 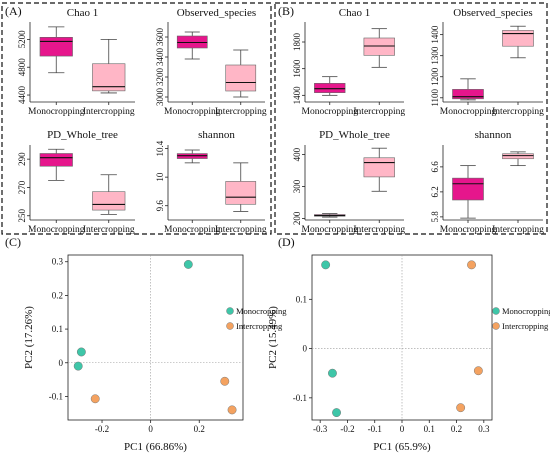 I want to click on x-tick-label: 0.1, so click(x=429, y=429).